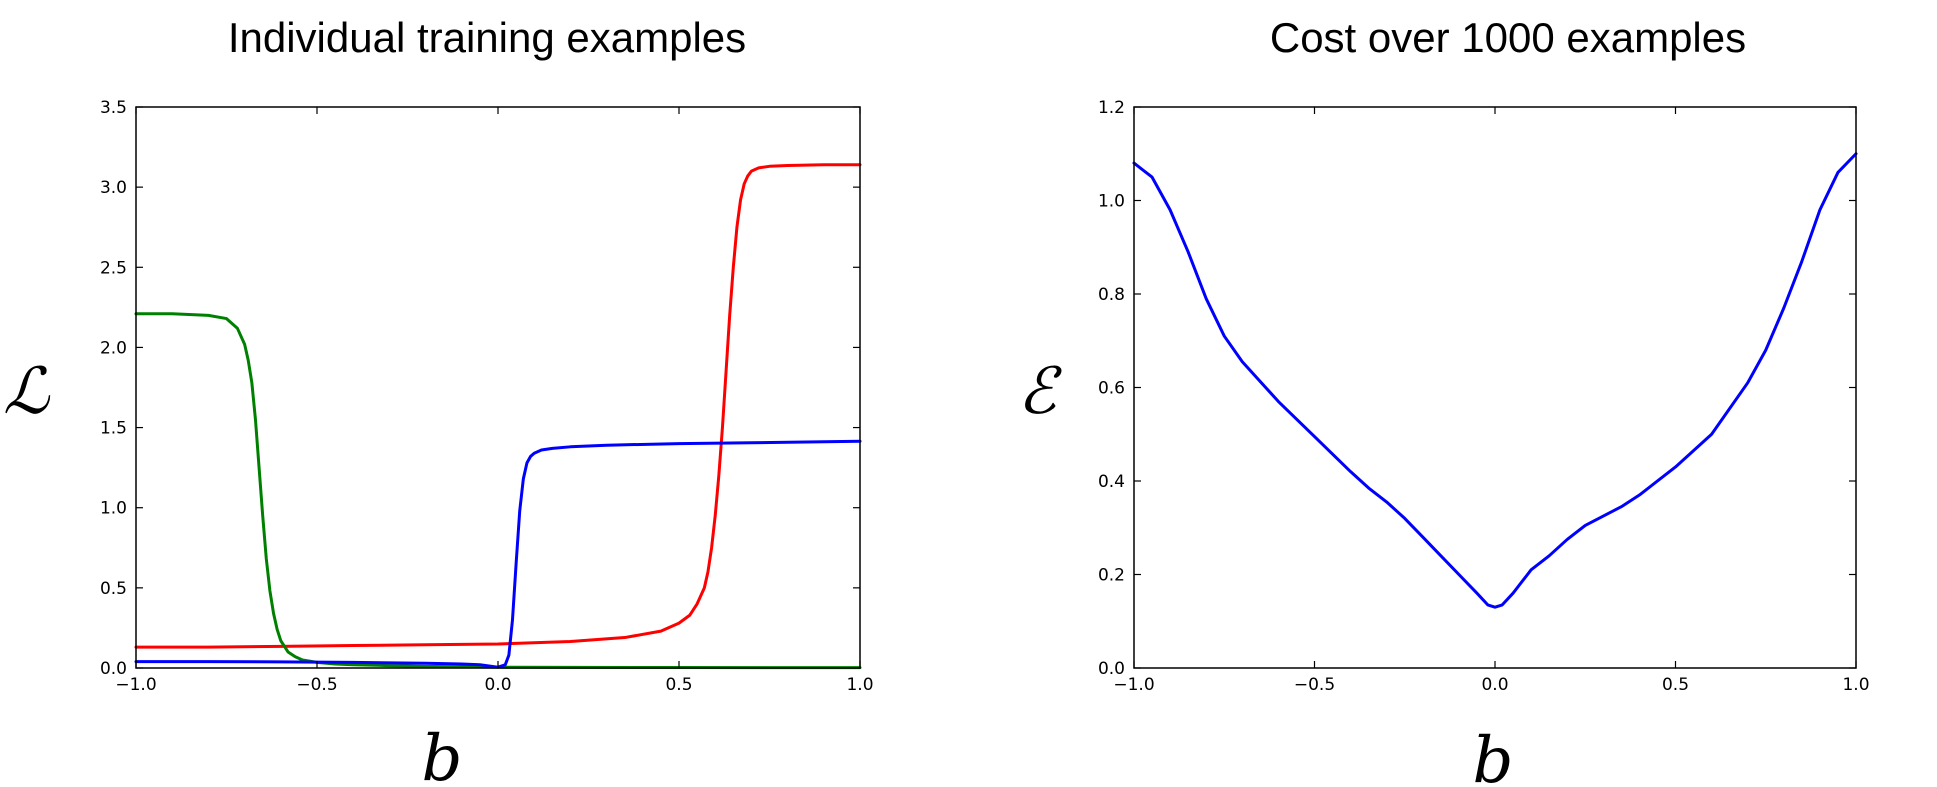 This screenshot has width=1937, height=787. Describe the element at coordinates (113, 108) in the screenshot. I see `y-tick-label: 3.5` at that location.